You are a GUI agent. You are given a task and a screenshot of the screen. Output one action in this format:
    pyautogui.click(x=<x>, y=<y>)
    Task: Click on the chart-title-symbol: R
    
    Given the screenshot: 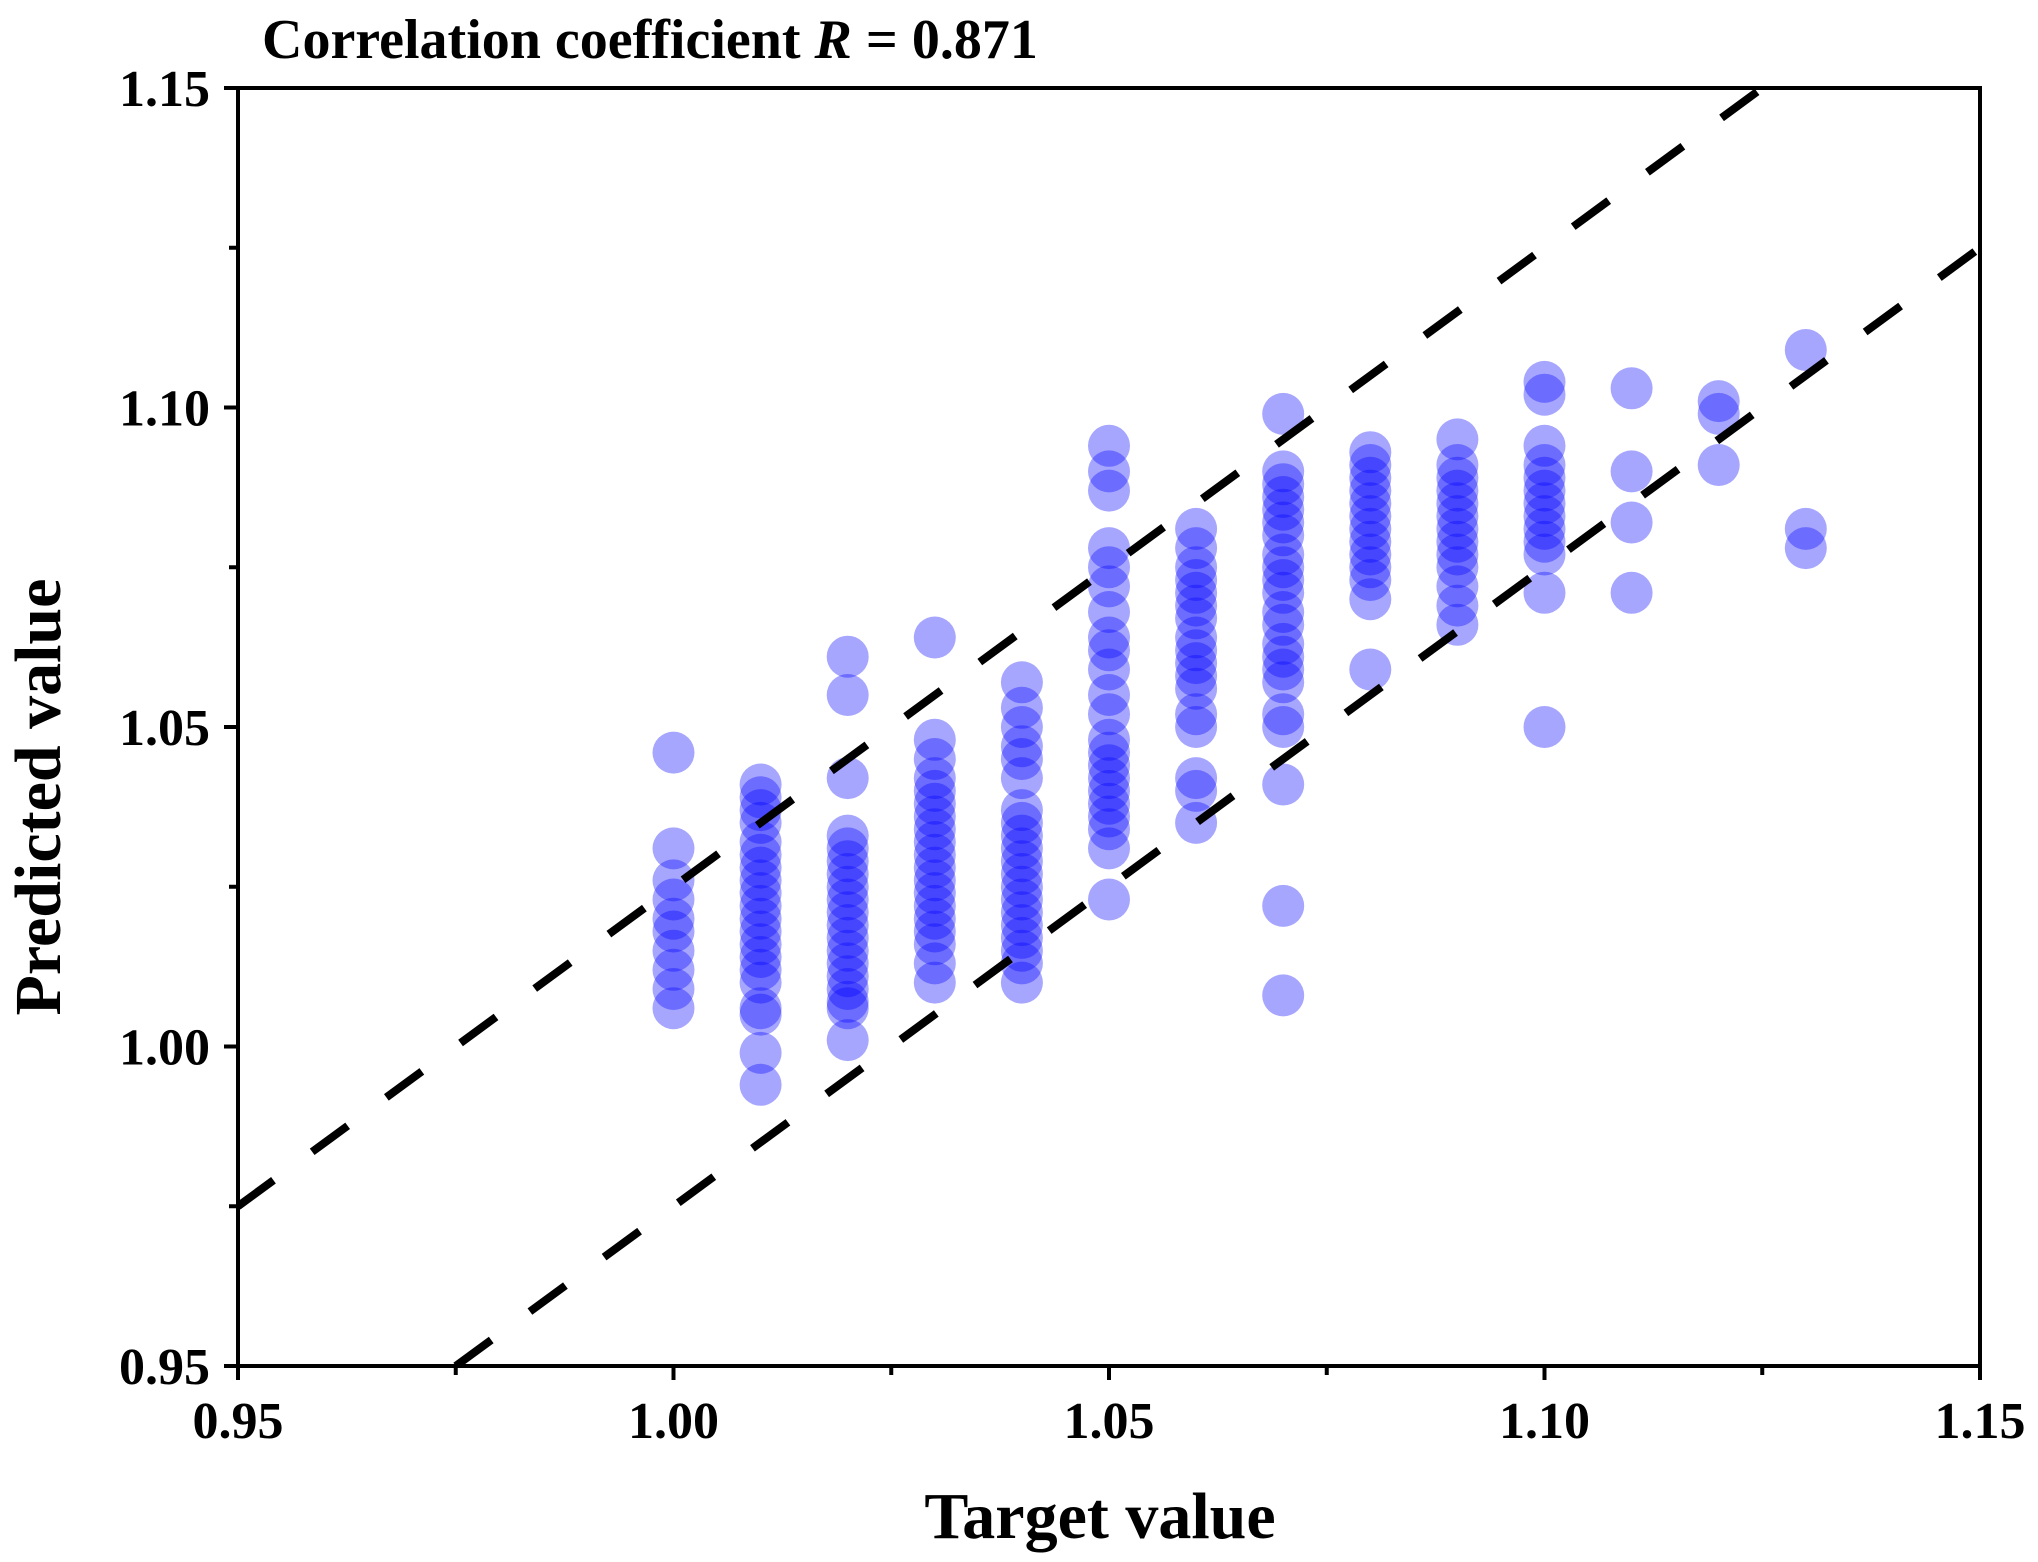 What is the action you would take?
    pyautogui.click(x=833, y=40)
    